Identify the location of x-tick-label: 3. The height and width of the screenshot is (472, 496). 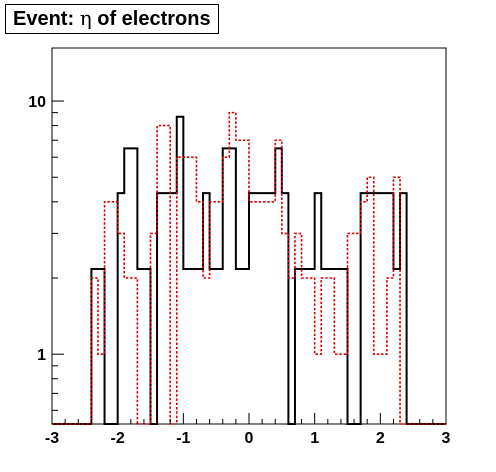
(446, 438).